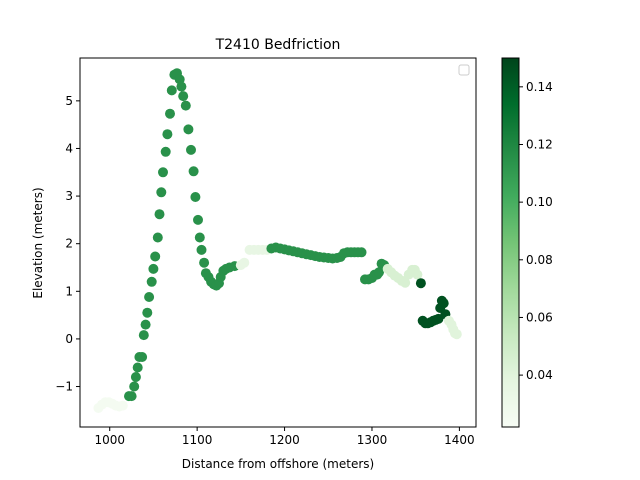 The height and width of the screenshot is (480, 640). I want to click on y-axis-label: Elevation (meters), so click(38, 242).